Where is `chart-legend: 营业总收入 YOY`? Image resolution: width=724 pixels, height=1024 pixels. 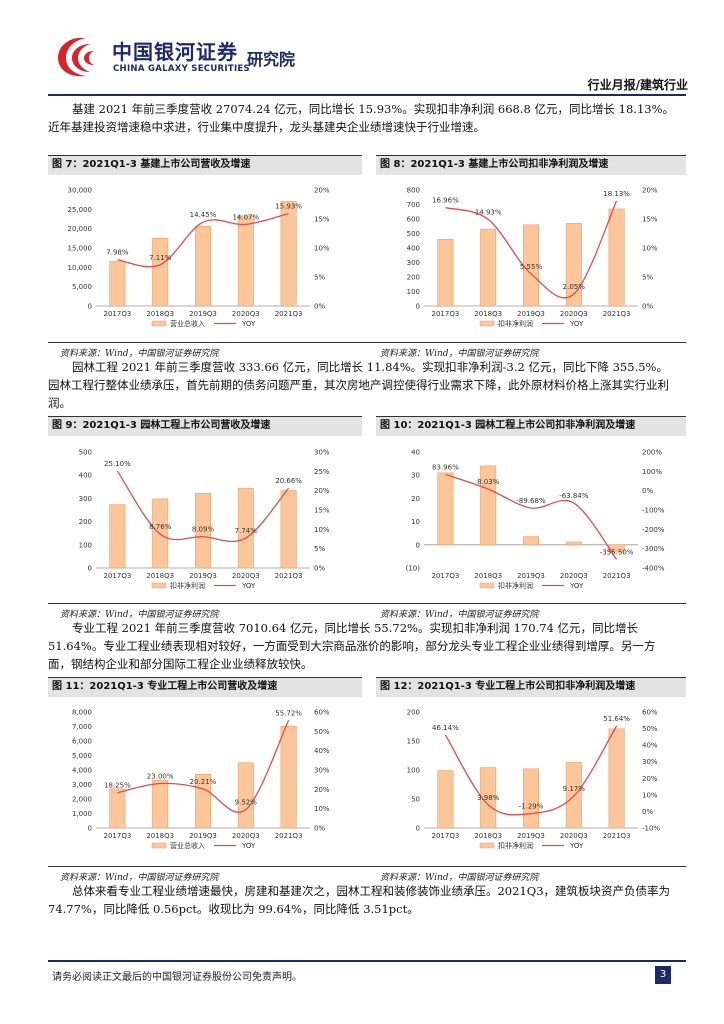
chart-legend: 营业总收入 YOY is located at coordinates (203, 323).